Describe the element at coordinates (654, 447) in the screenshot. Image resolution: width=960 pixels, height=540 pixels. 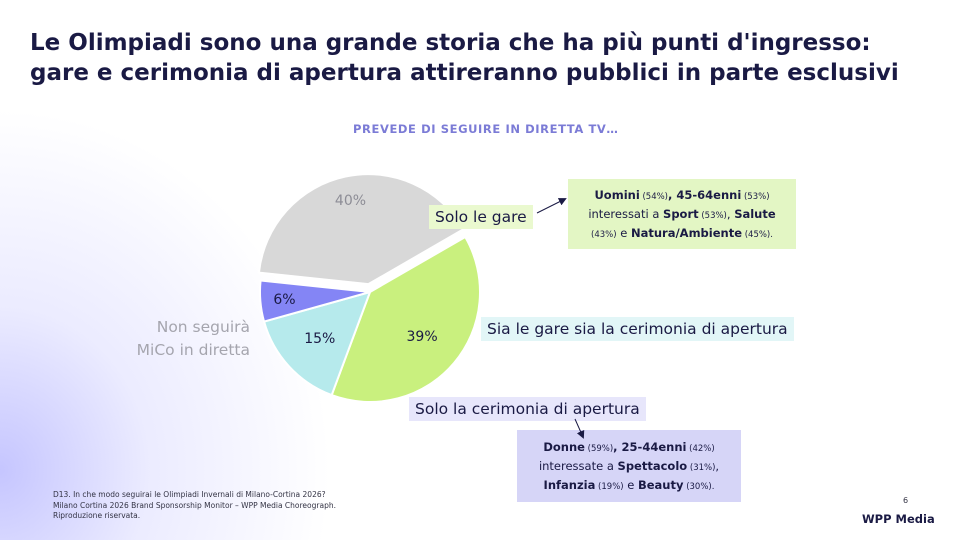
I see `callout-text: 25-44enni` at that location.